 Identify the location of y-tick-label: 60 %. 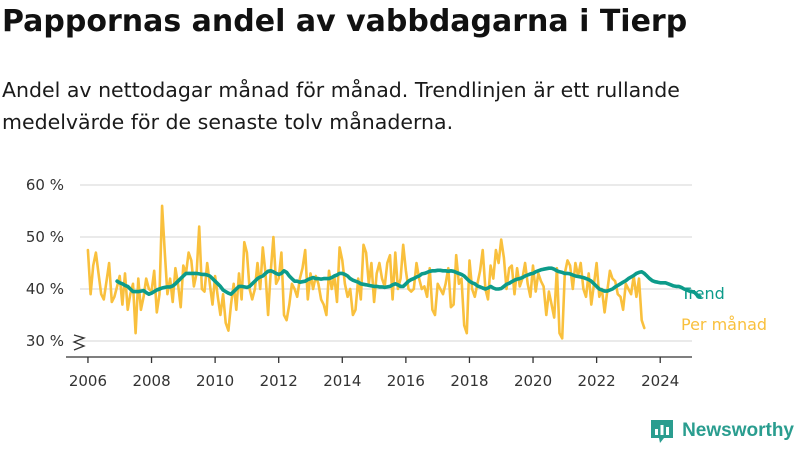
(45, 185).